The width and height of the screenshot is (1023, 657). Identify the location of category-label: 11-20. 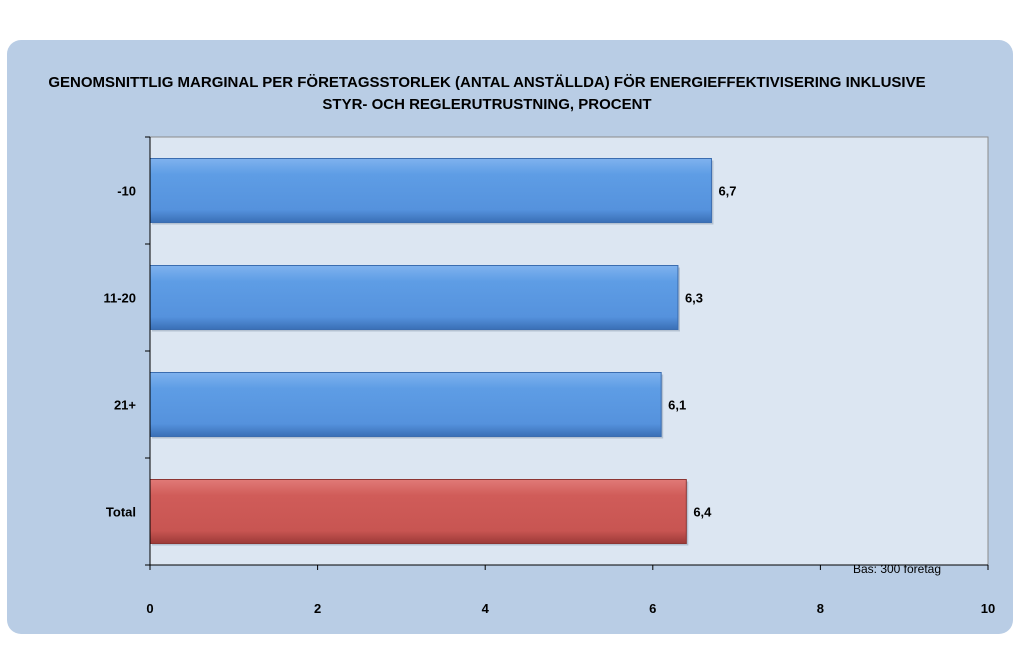
(119, 298).